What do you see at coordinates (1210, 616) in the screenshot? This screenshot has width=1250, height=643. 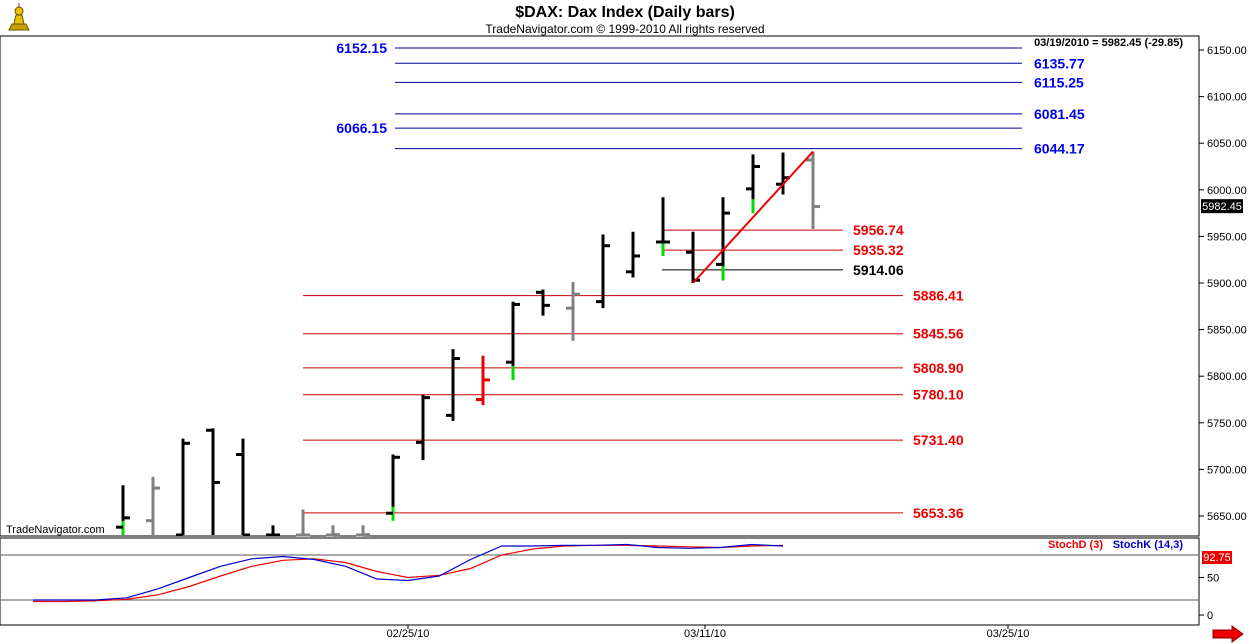 I see `stoch-tick-label: 0` at bounding box center [1210, 616].